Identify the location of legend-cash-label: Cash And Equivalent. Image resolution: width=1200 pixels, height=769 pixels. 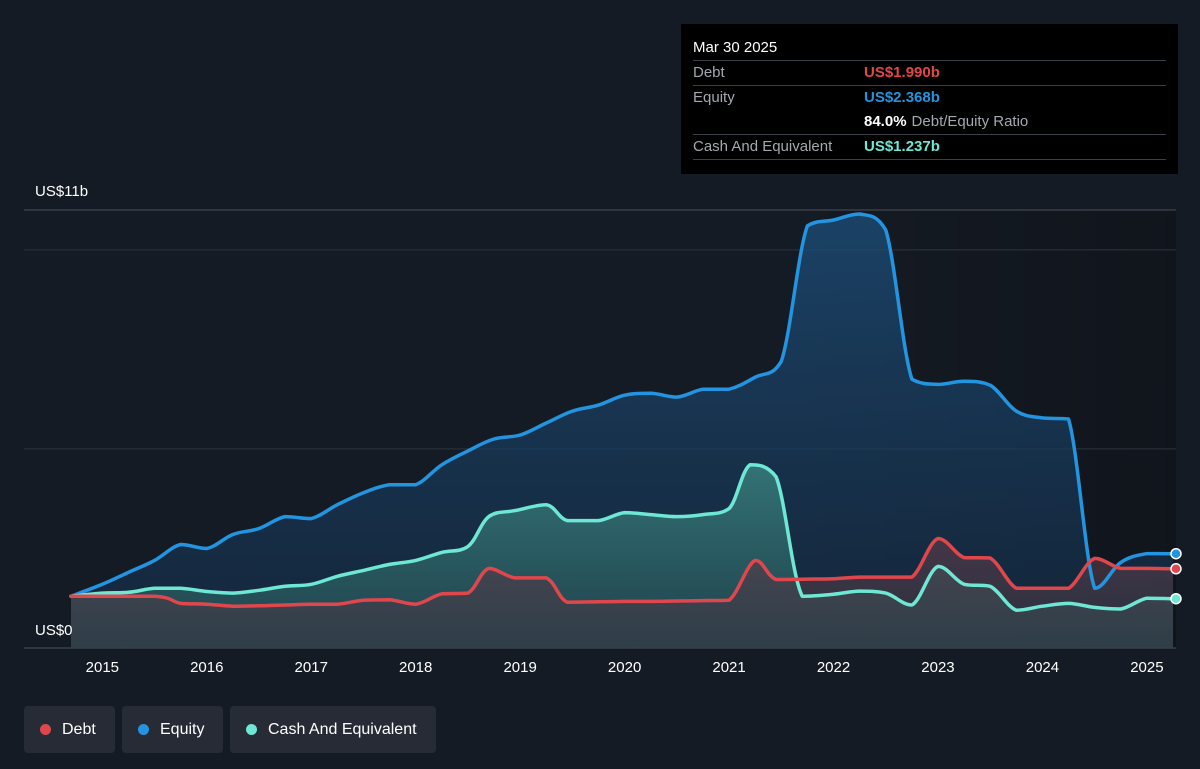
(342, 729).